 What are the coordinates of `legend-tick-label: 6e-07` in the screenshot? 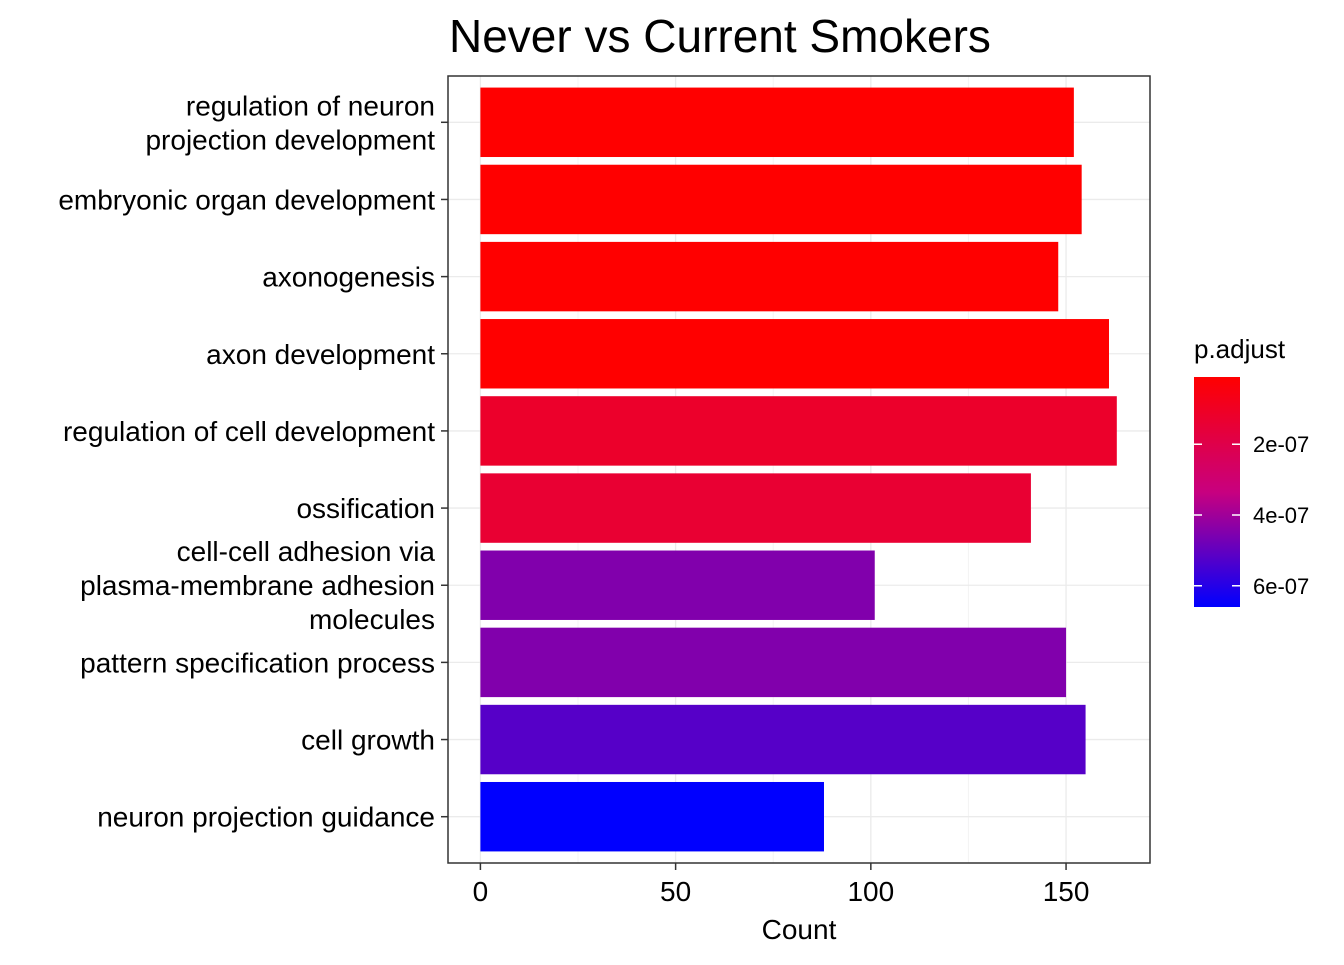 It's located at (1281, 586).